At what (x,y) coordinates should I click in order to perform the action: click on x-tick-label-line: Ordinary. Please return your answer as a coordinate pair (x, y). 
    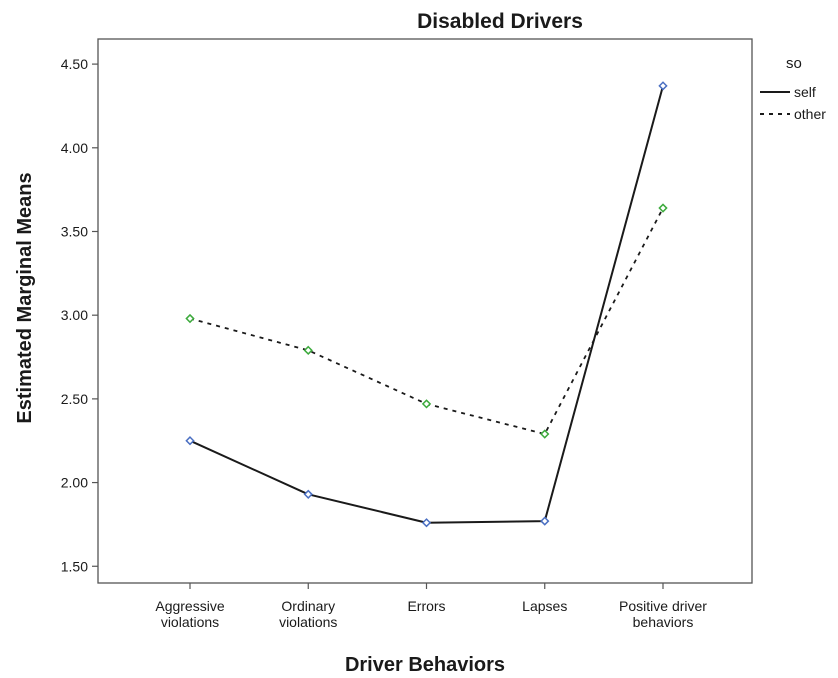
    Looking at the image, I should click on (308, 606).